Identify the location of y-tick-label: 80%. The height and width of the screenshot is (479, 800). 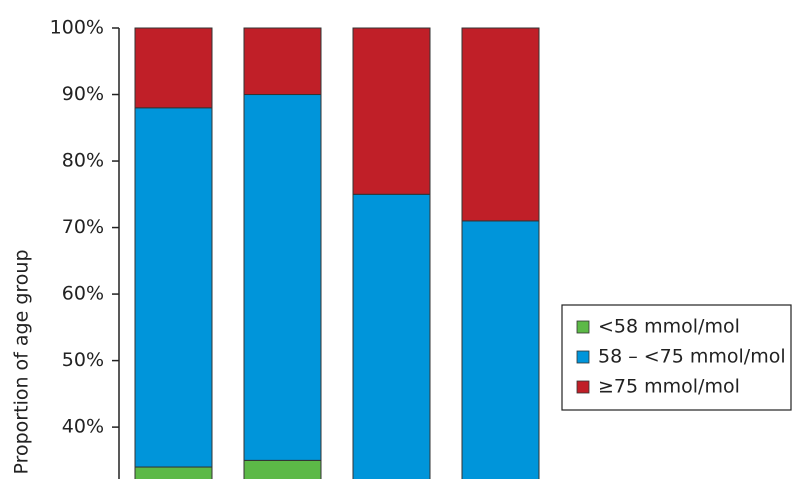
(83, 161).